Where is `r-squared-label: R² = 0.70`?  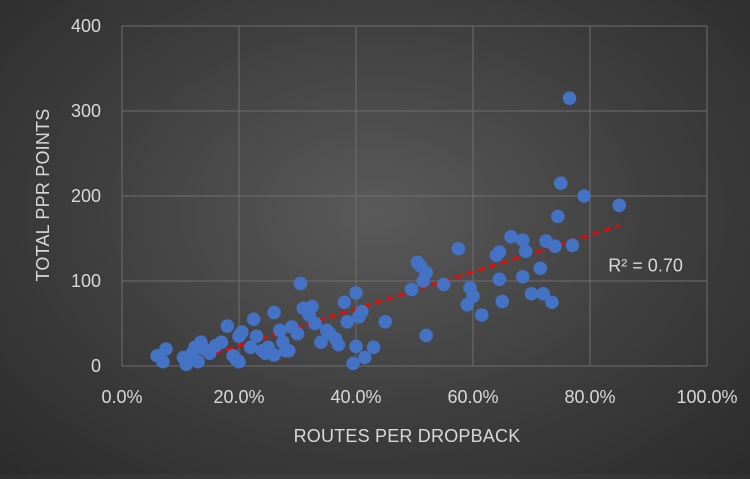 r-squared-label: R² = 0.70 is located at coordinates (645, 266).